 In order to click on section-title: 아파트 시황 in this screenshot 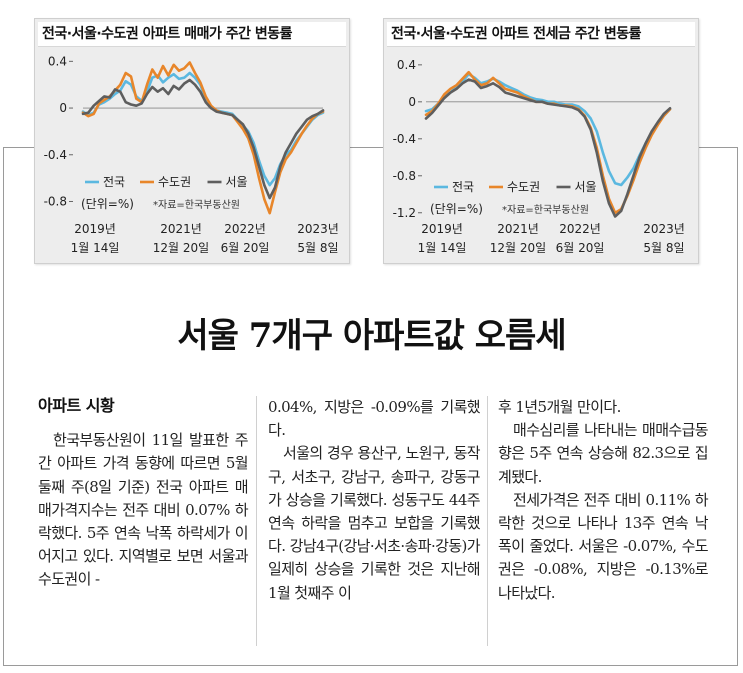, I will do `click(76, 405)`.